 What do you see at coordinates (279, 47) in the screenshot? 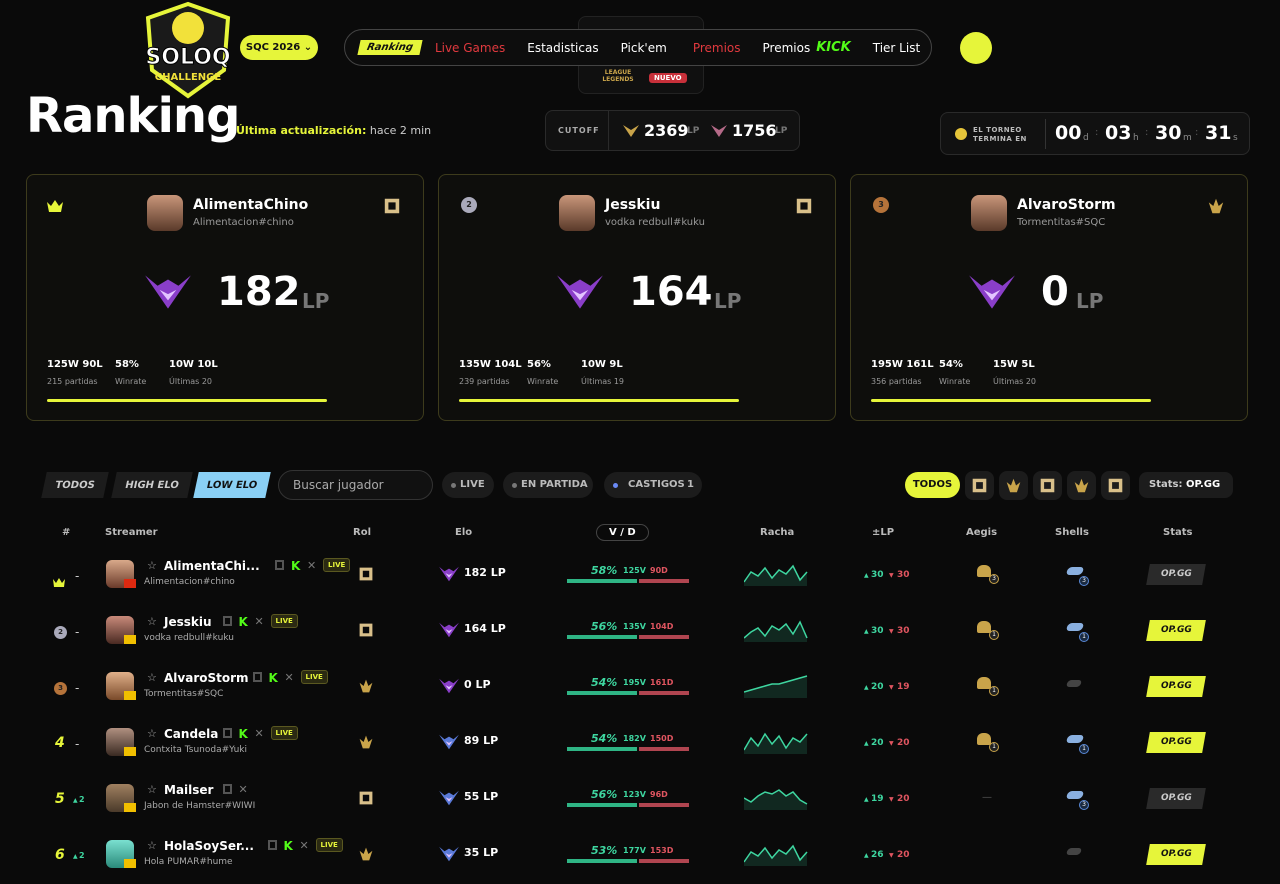
I see `season-select: SQC 2026 ⌄` at bounding box center [279, 47].